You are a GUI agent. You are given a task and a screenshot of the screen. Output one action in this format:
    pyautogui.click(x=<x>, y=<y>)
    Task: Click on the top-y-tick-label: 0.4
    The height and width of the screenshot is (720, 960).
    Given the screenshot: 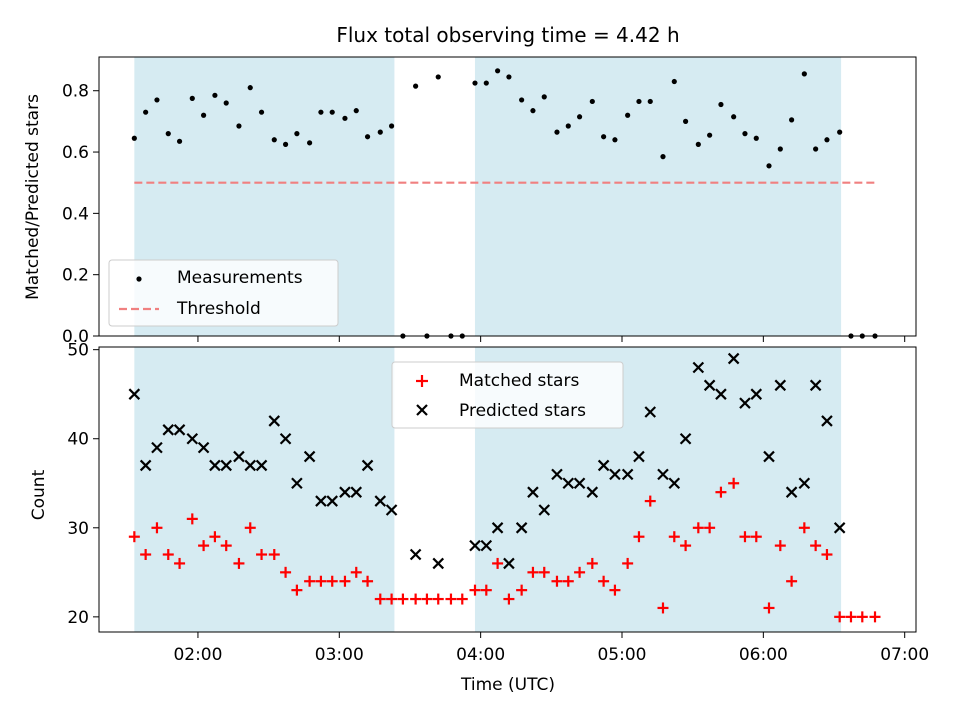 What is the action you would take?
    pyautogui.click(x=75, y=214)
    